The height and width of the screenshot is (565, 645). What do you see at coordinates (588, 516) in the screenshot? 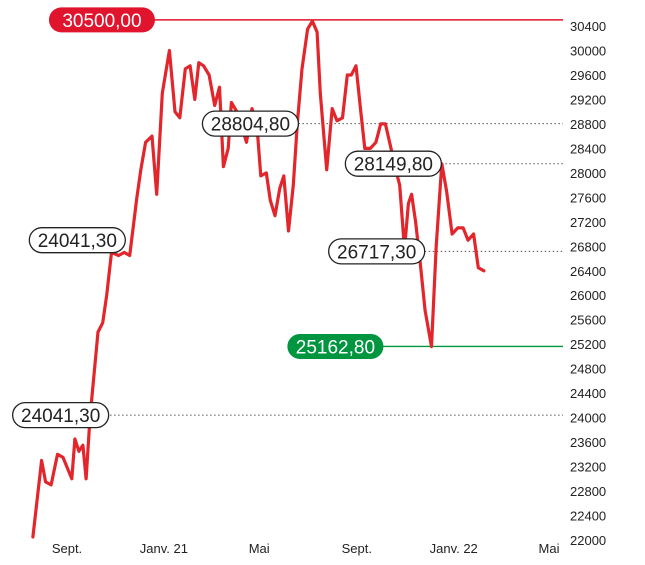
I see `y-tick-label: 22400` at bounding box center [588, 516].